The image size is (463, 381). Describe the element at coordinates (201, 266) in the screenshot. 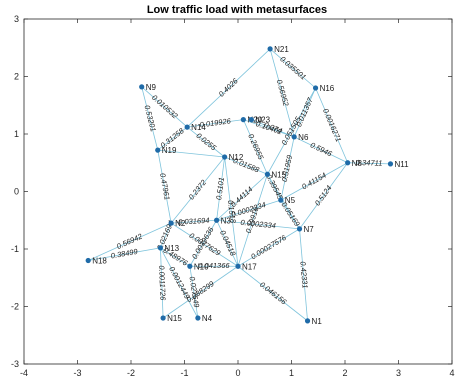

I see `node-label: N10` at that location.